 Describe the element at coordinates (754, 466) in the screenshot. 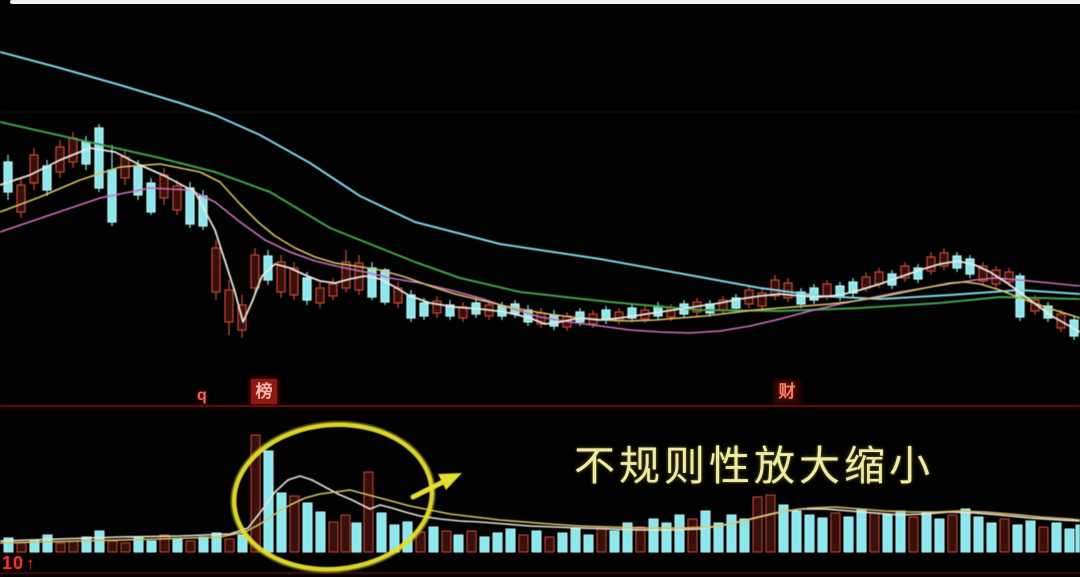

I see `annotation-note-text: 不规则性放大缩小` at that location.